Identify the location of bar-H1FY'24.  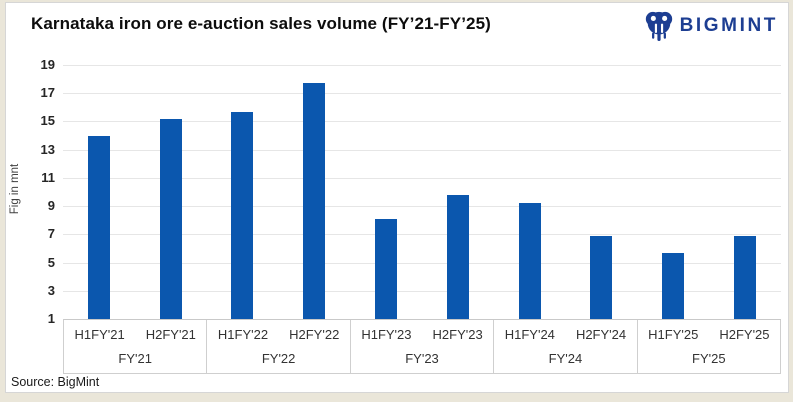
(529, 261).